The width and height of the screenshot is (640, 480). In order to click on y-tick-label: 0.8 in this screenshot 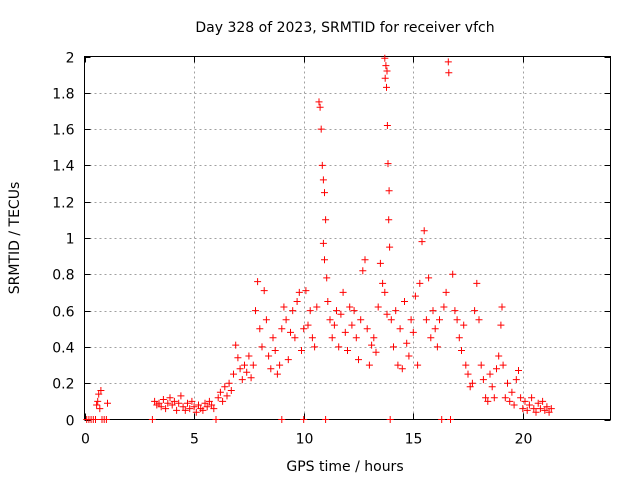, I will do `click(63, 276)`.